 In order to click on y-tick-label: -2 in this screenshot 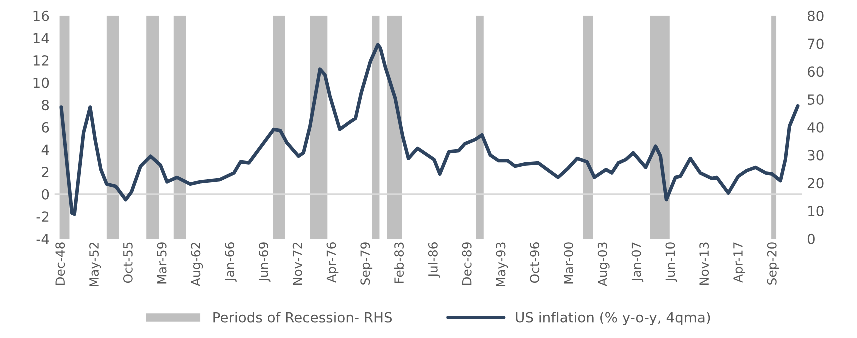, I will do `click(42, 217)`.